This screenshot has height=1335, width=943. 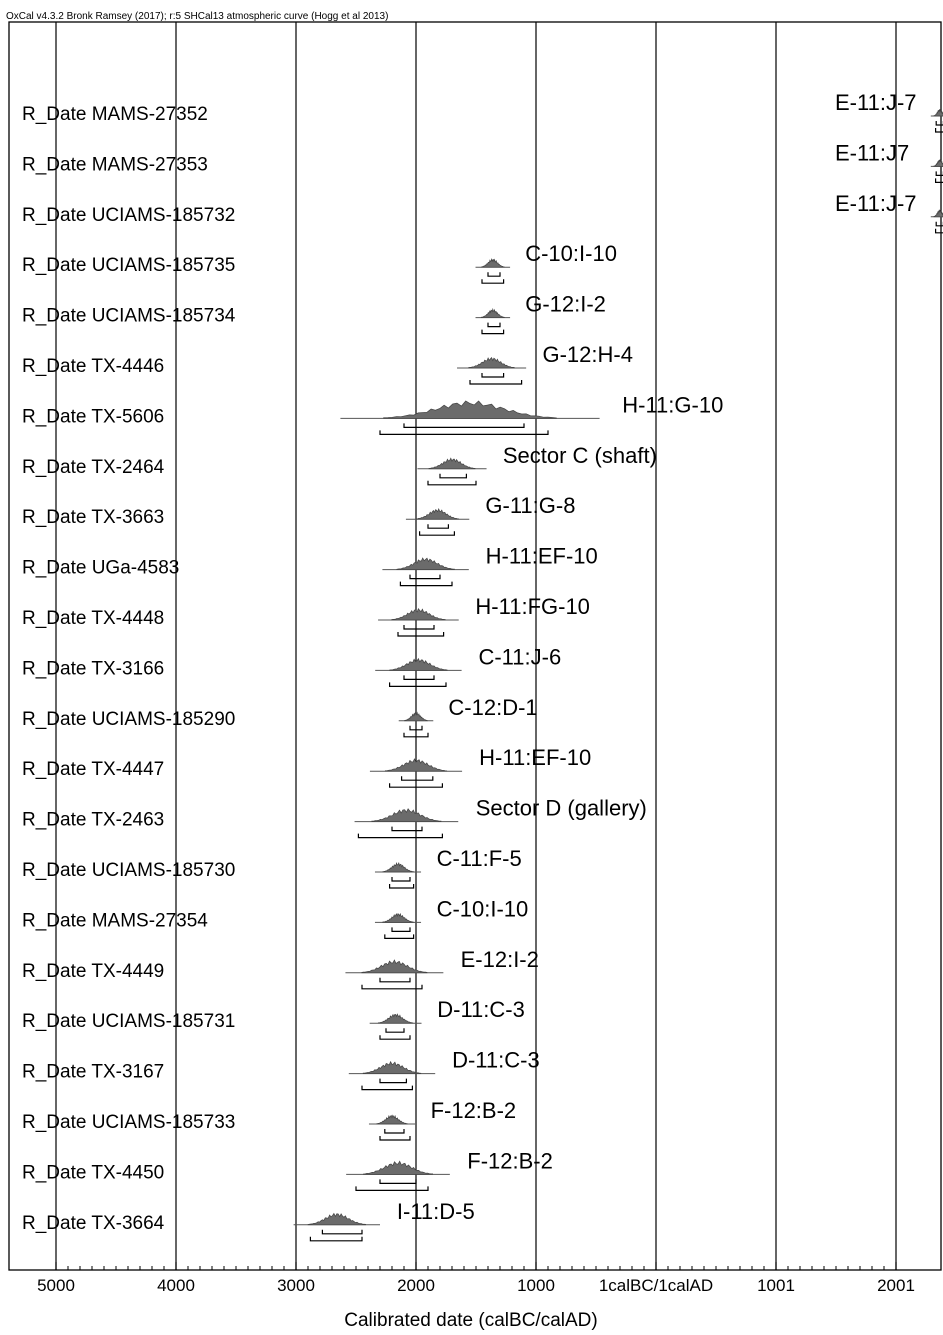 What do you see at coordinates (372, 413) in the screenshot?
I see `date-row: R_Date TX-5606 H-11:G-10` at bounding box center [372, 413].